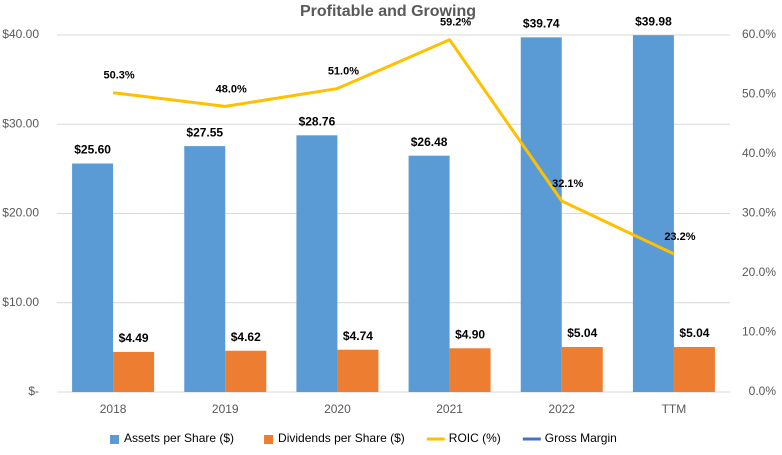 The height and width of the screenshot is (455, 782). I want to click on y-tick-label: $30.00, so click(20, 123).